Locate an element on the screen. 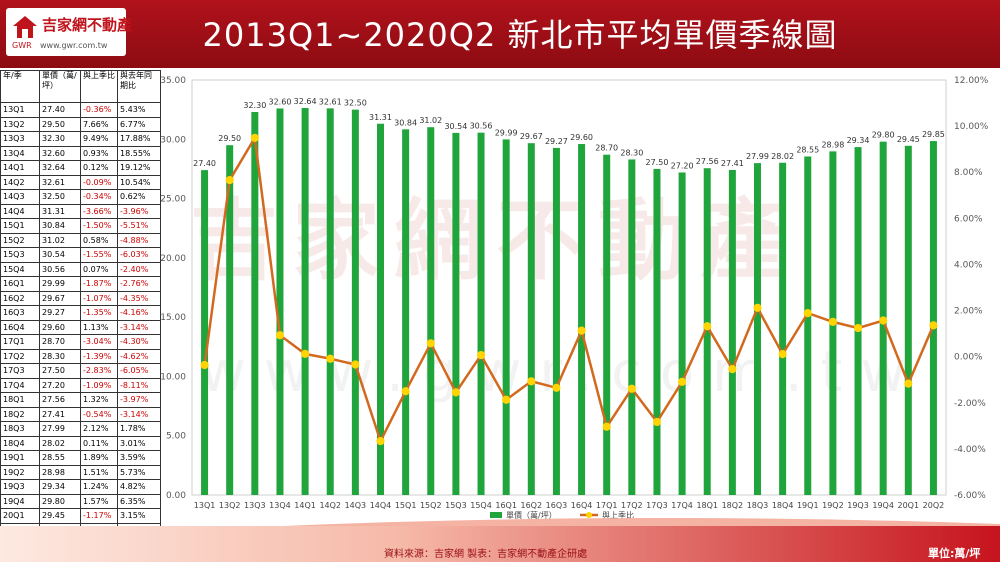 Image resolution: width=1000 pixels, height=562 pixels. bar-value-label: 29.67 is located at coordinates (531, 136).